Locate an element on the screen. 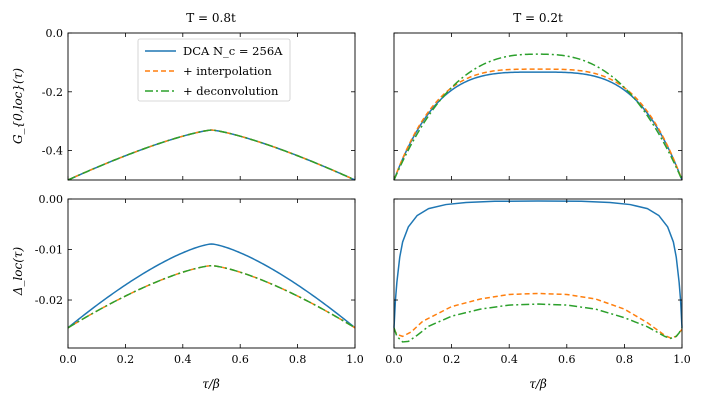 Image resolution: width=705 pixels, height=400 pixels. legend-box is located at coordinates (214, 70).